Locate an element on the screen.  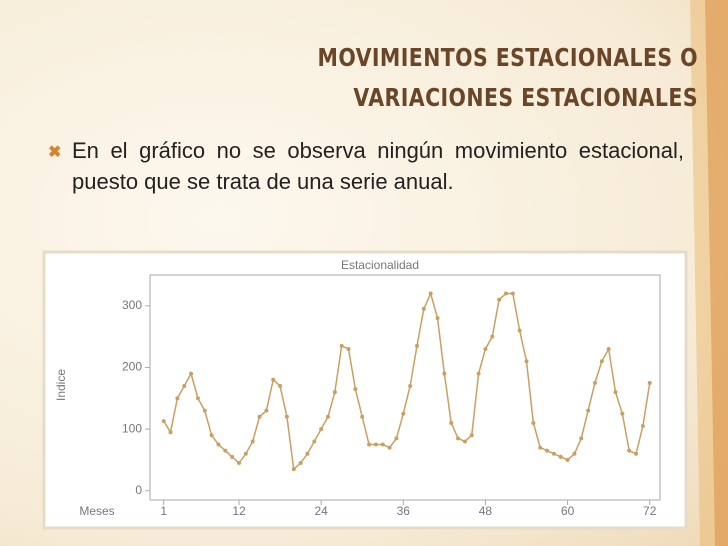
y-tick-label: 300 is located at coordinates (132, 305).